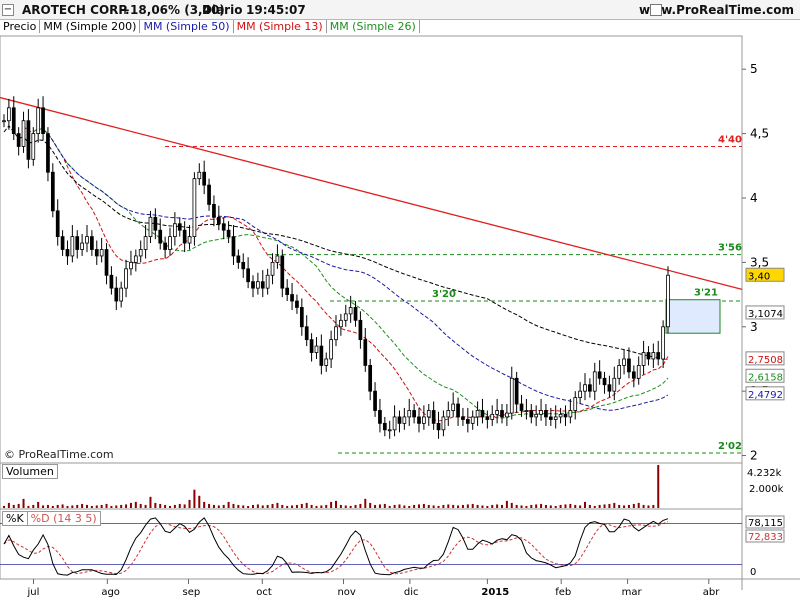 Image resolution: width=800 pixels, height=600 pixels. I want to click on last-price-tag-bg, so click(765, 274).